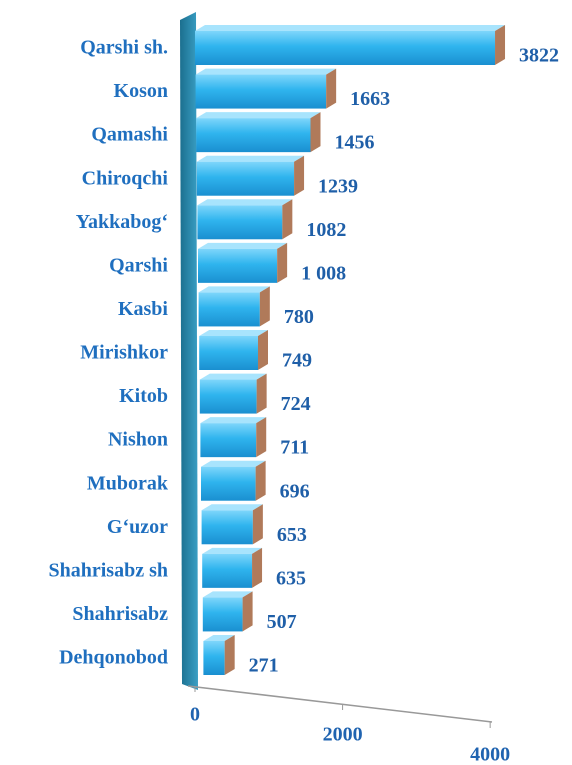 The height and width of the screenshot is (765, 572). Describe the element at coordinates (143, 309) in the screenshot. I see `y-tick-label: Kasbi` at that location.